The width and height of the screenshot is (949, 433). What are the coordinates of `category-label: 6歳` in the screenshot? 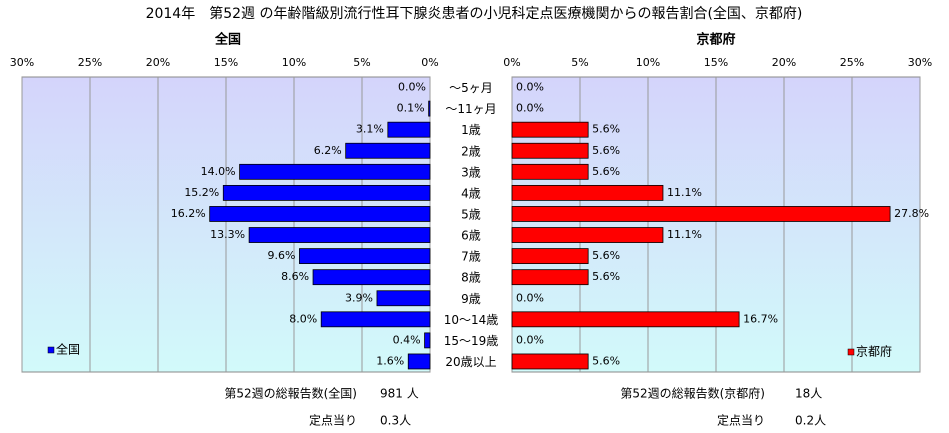 It's located at (471, 236).